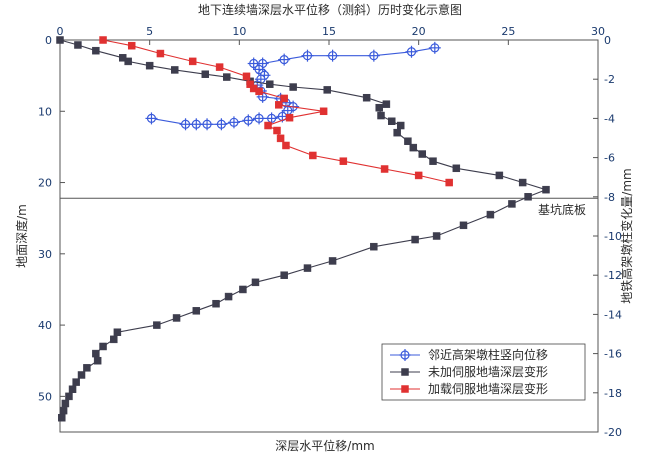 This screenshot has height=458, width=646. Describe the element at coordinates (149, 31) in the screenshot. I see `x-tick-label: 5` at that location.